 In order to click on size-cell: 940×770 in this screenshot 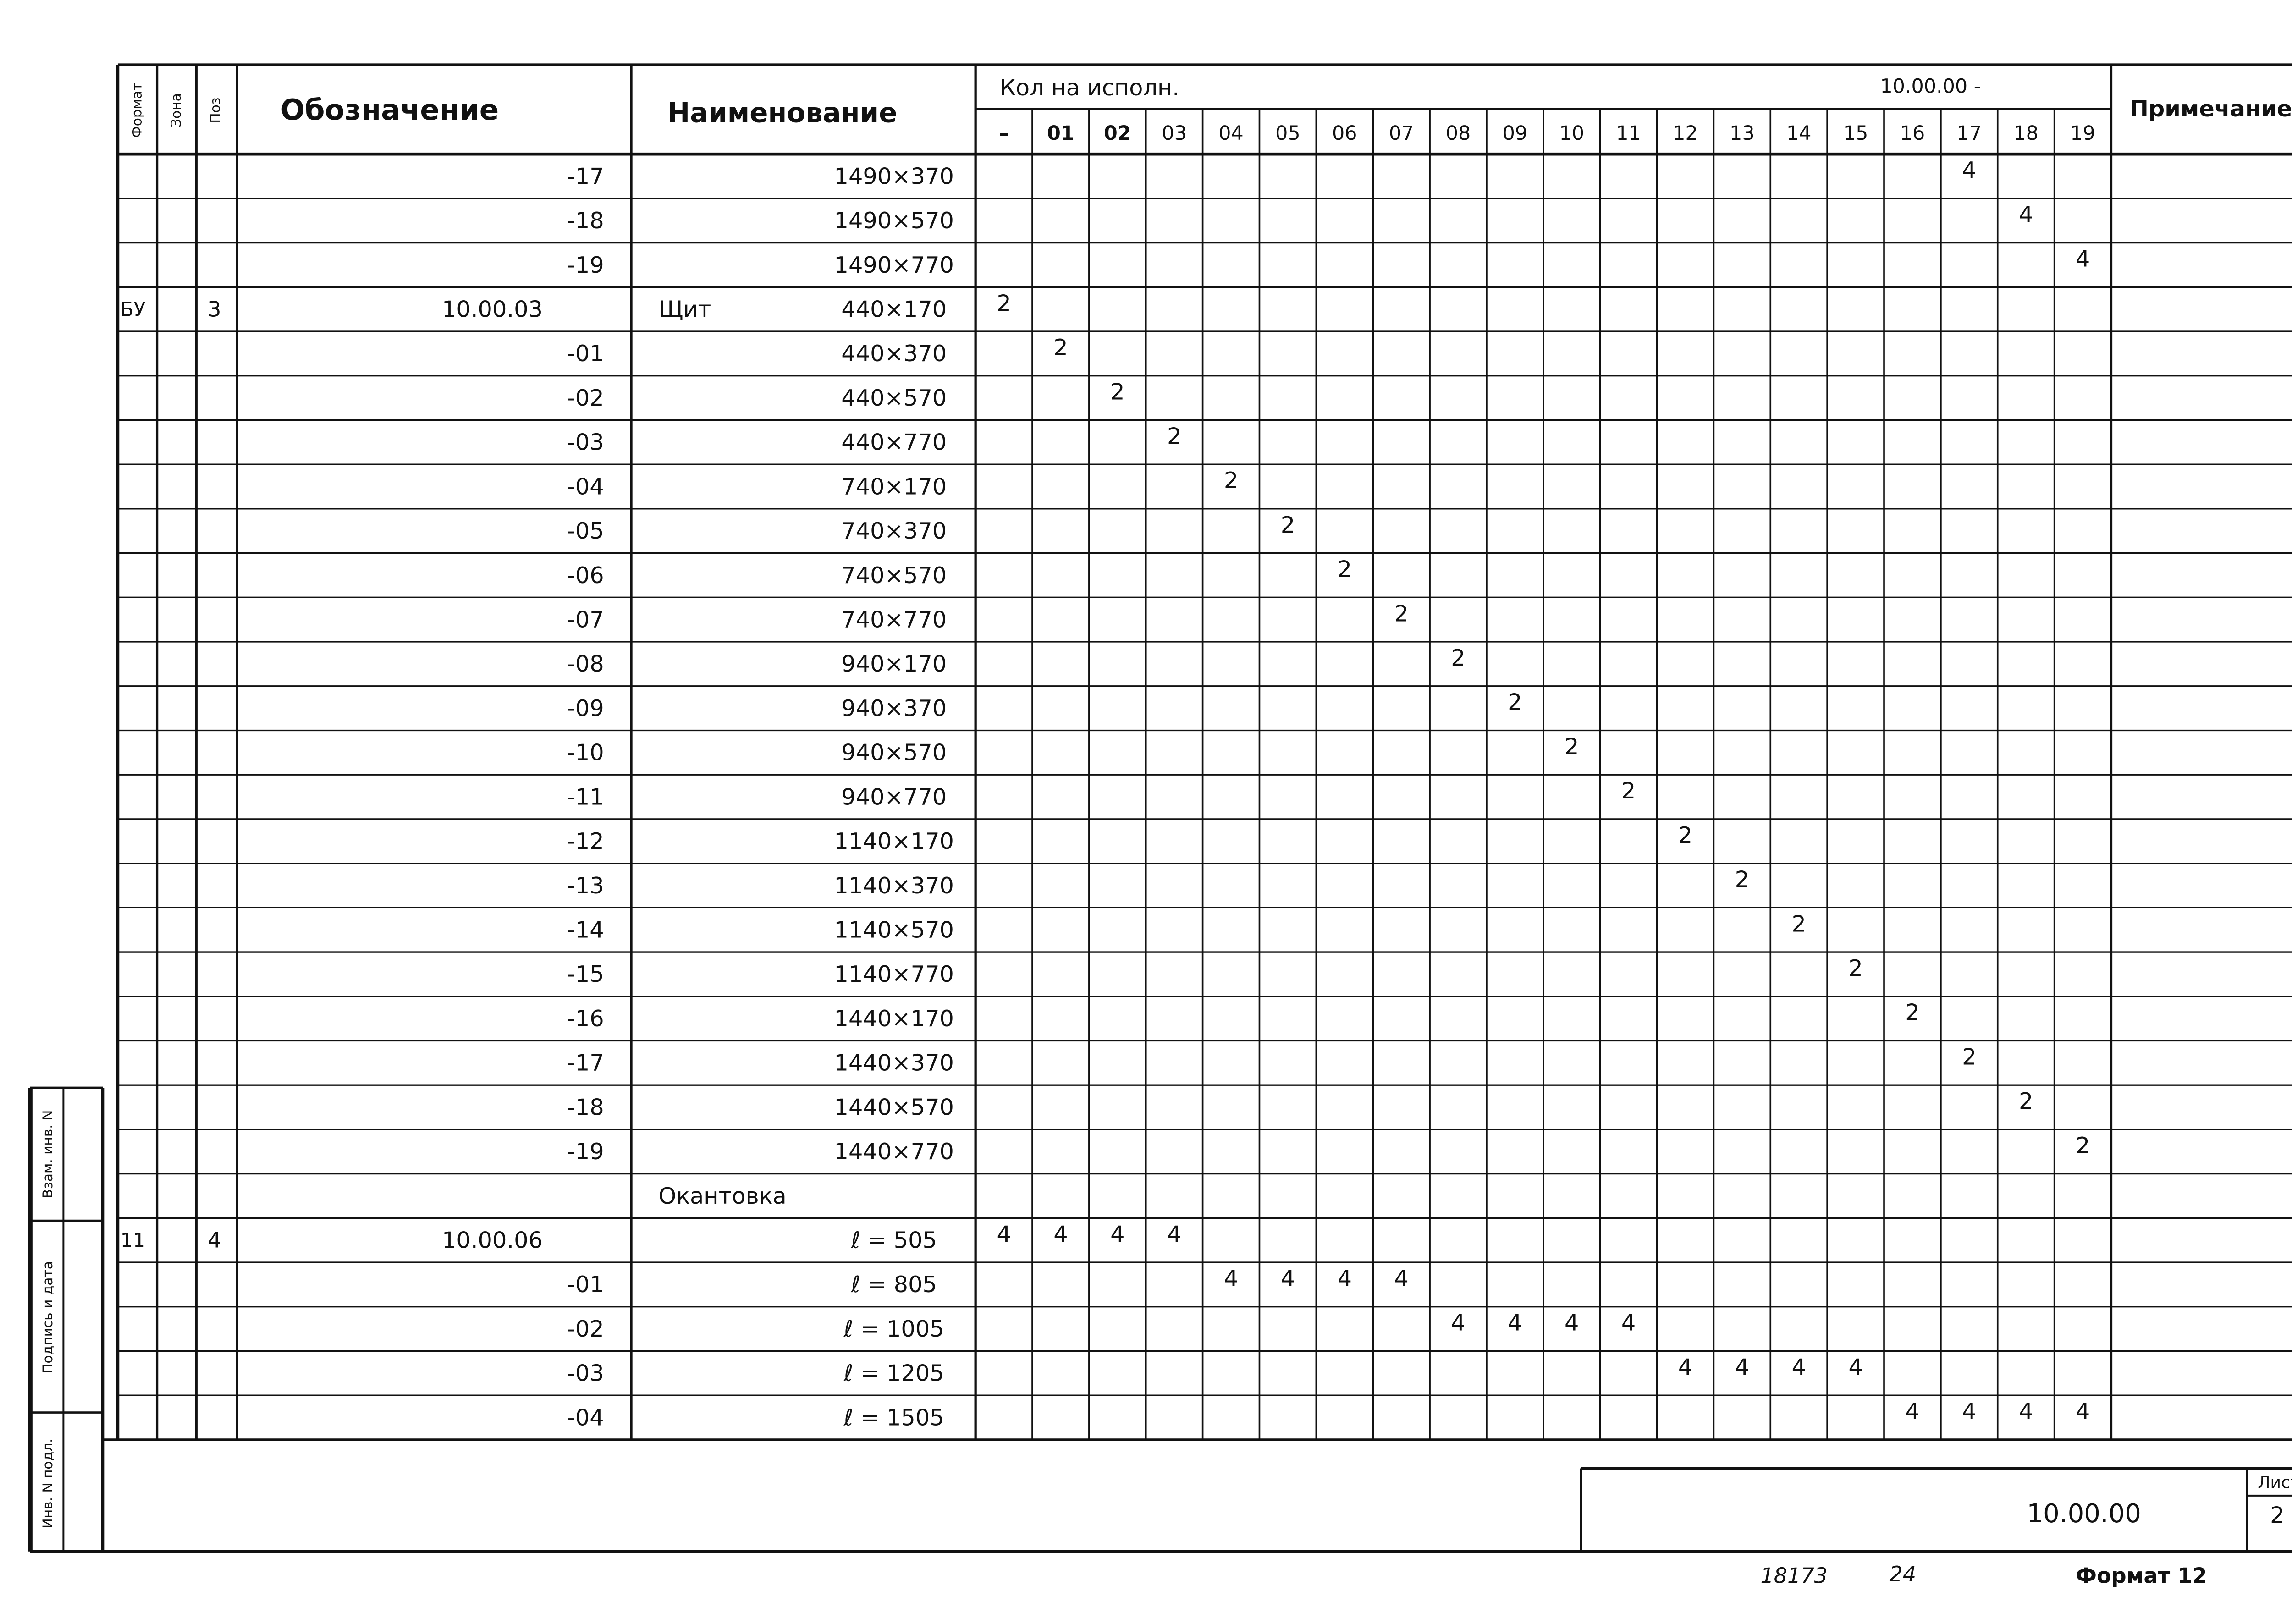, I will do `click(894, 796)`.